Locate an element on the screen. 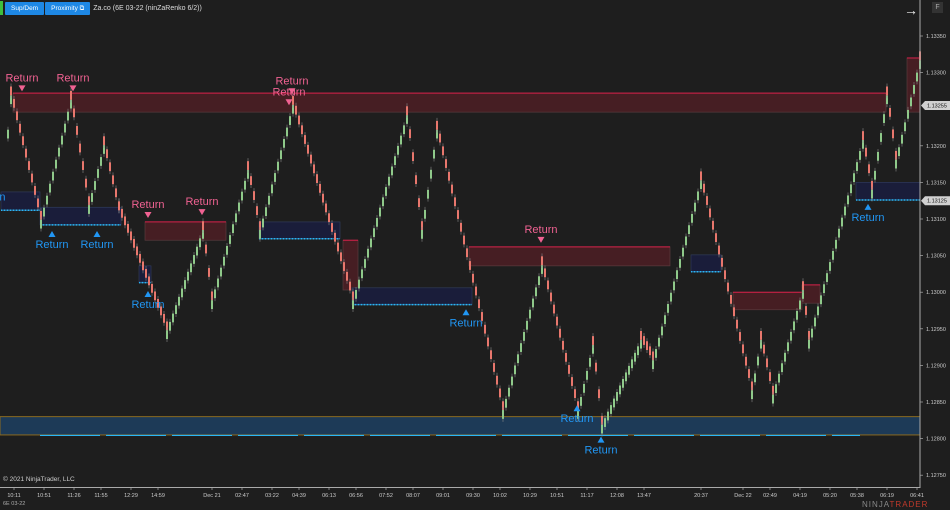 The image size is (950, 510). arrow-right-icon: → is located at coordinates (911, 10).